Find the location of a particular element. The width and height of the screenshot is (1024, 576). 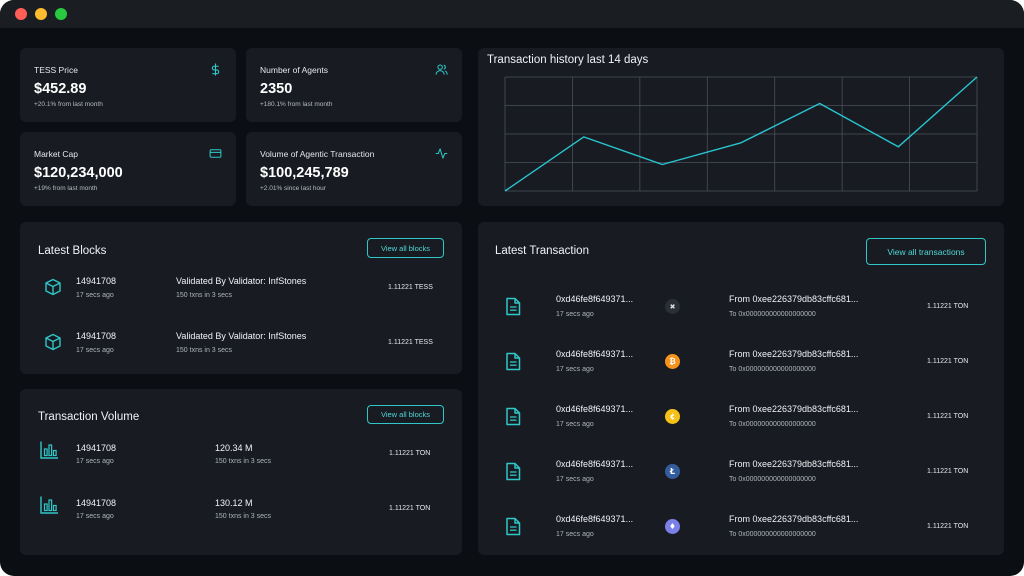

minimize-window-button is located at coordinates (41, 14).